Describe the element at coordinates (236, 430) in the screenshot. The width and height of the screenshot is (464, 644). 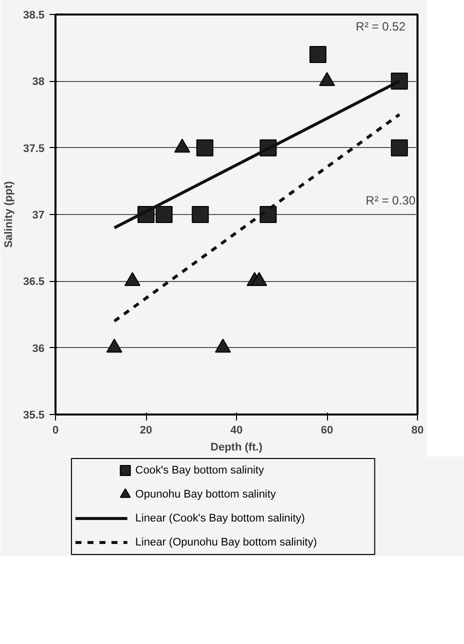
I see `x-tick-label: 40` at that location.